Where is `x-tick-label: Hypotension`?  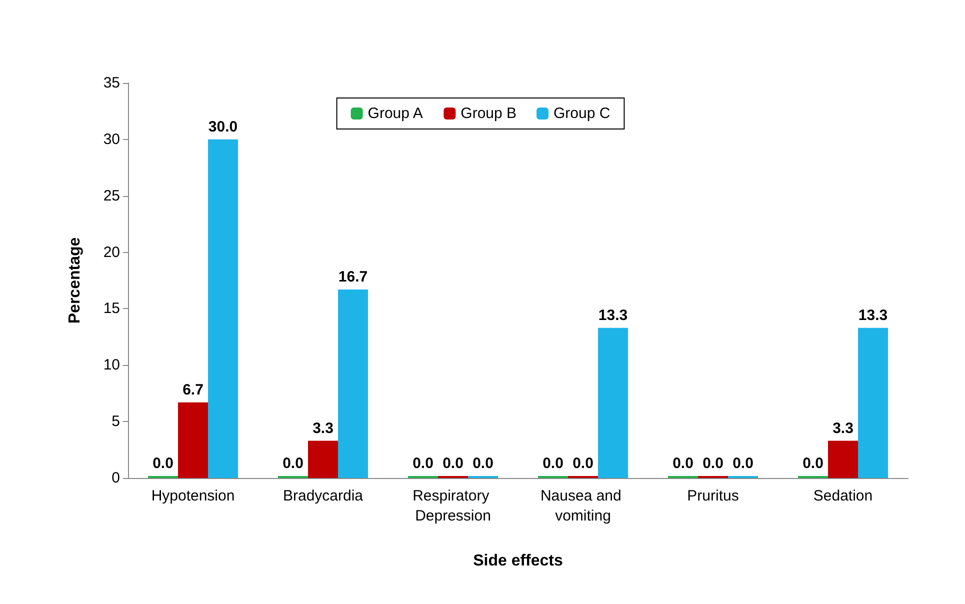
x-tick-label: Hypotension is located at coordinates (193, 496).